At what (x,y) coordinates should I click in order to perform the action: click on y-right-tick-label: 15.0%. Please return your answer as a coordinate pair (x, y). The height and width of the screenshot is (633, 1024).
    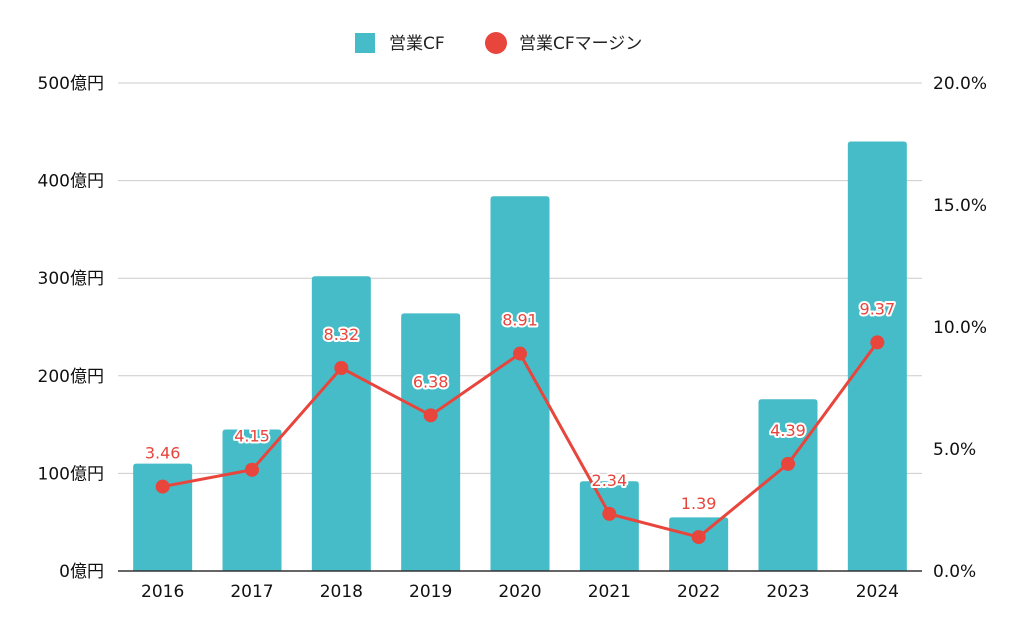
    Looking at the image, I should click on (960, 206).